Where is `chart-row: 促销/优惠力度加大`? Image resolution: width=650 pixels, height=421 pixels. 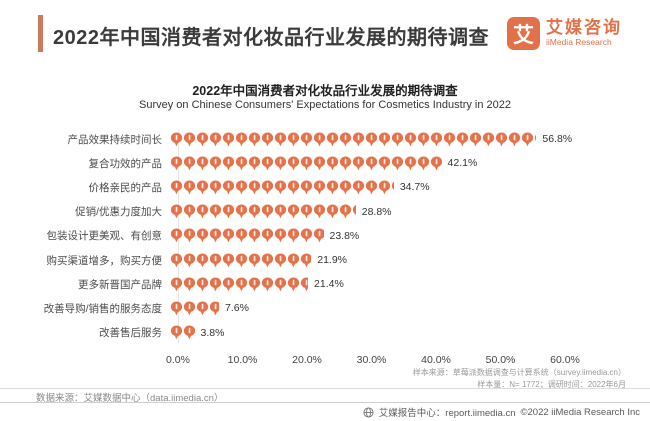 chart-row: 促销/优惠力度加大 is located at coordinates (326, 212).